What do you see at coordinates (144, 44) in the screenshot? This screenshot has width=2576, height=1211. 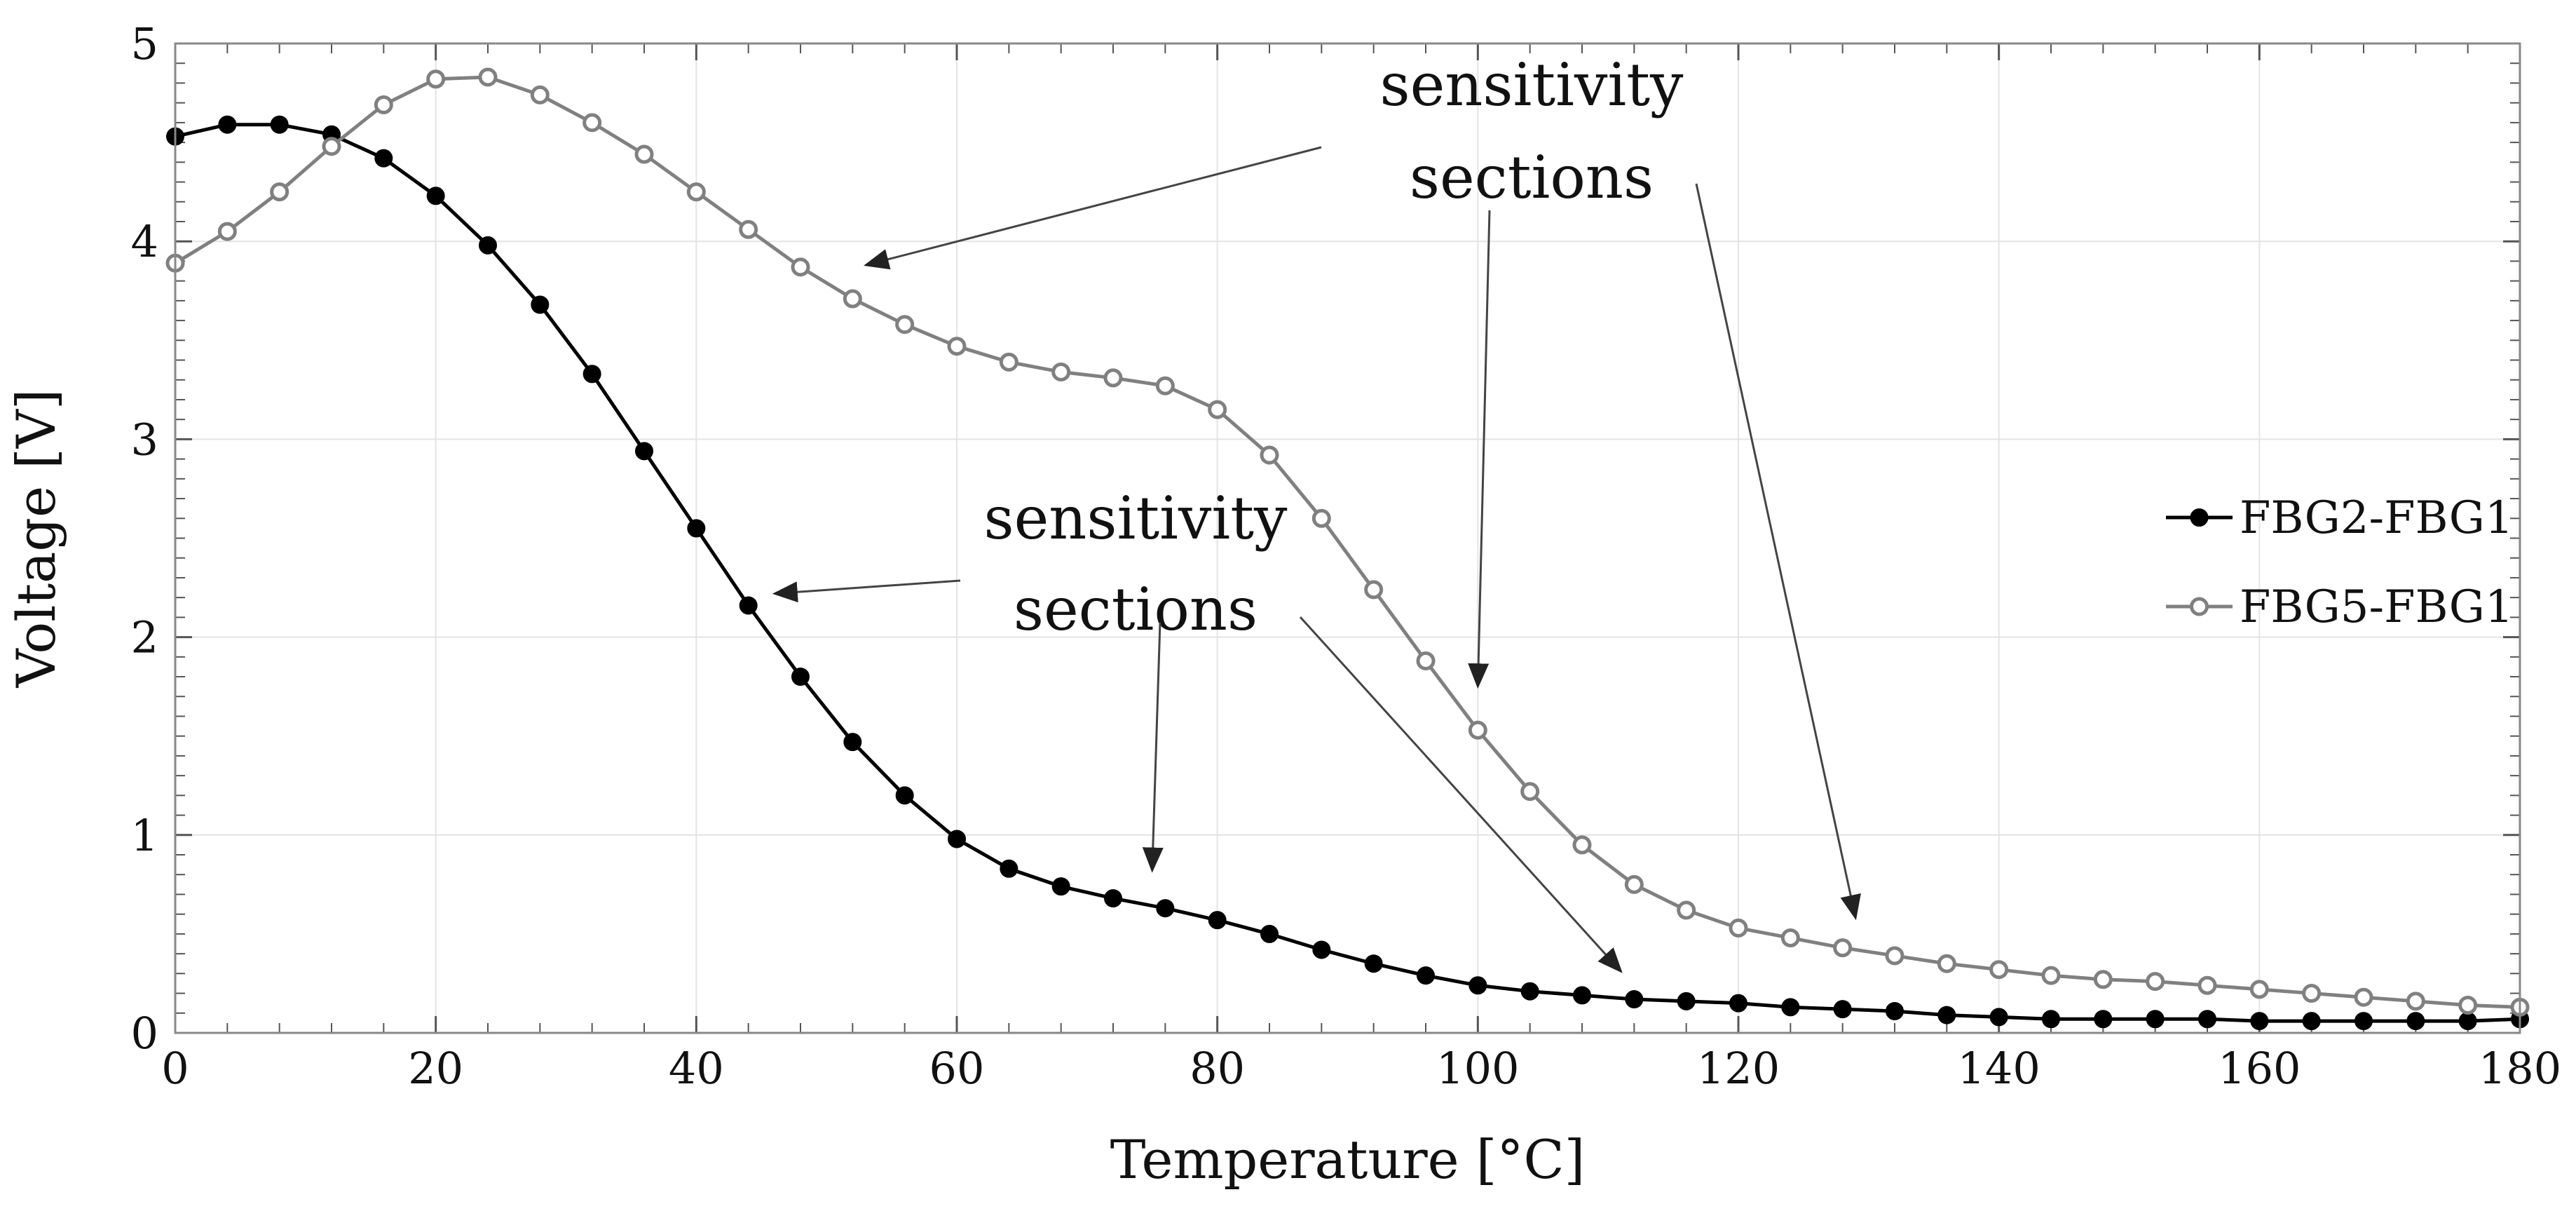 I see `y-tick-label: 5` at bounding box center [144, 44].